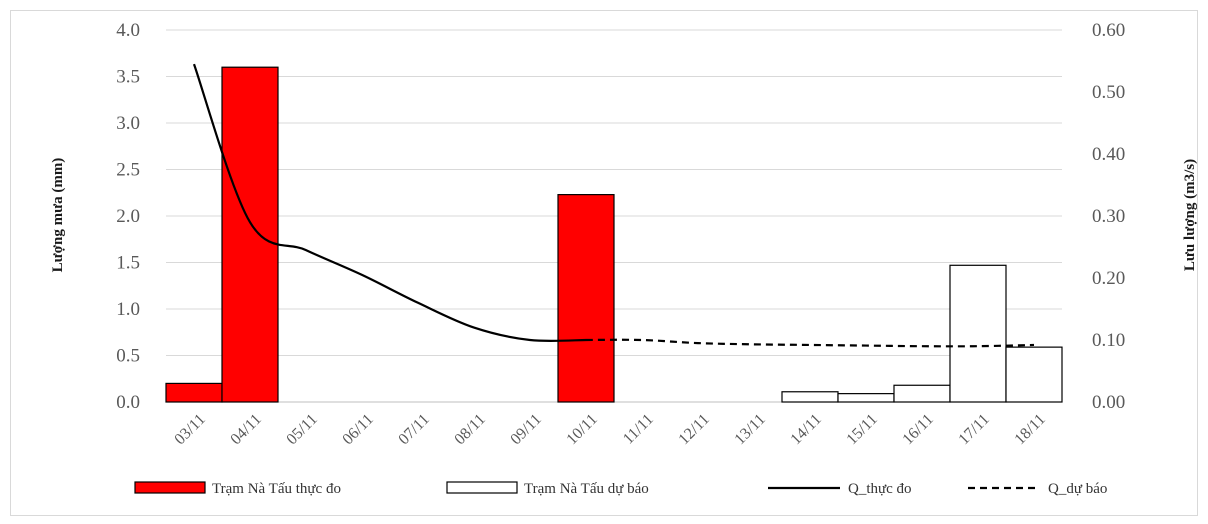 The height and width of the screenshot is (524, 1208). I want to click on y2-tick-label: 0.00, so click(1108, 402).